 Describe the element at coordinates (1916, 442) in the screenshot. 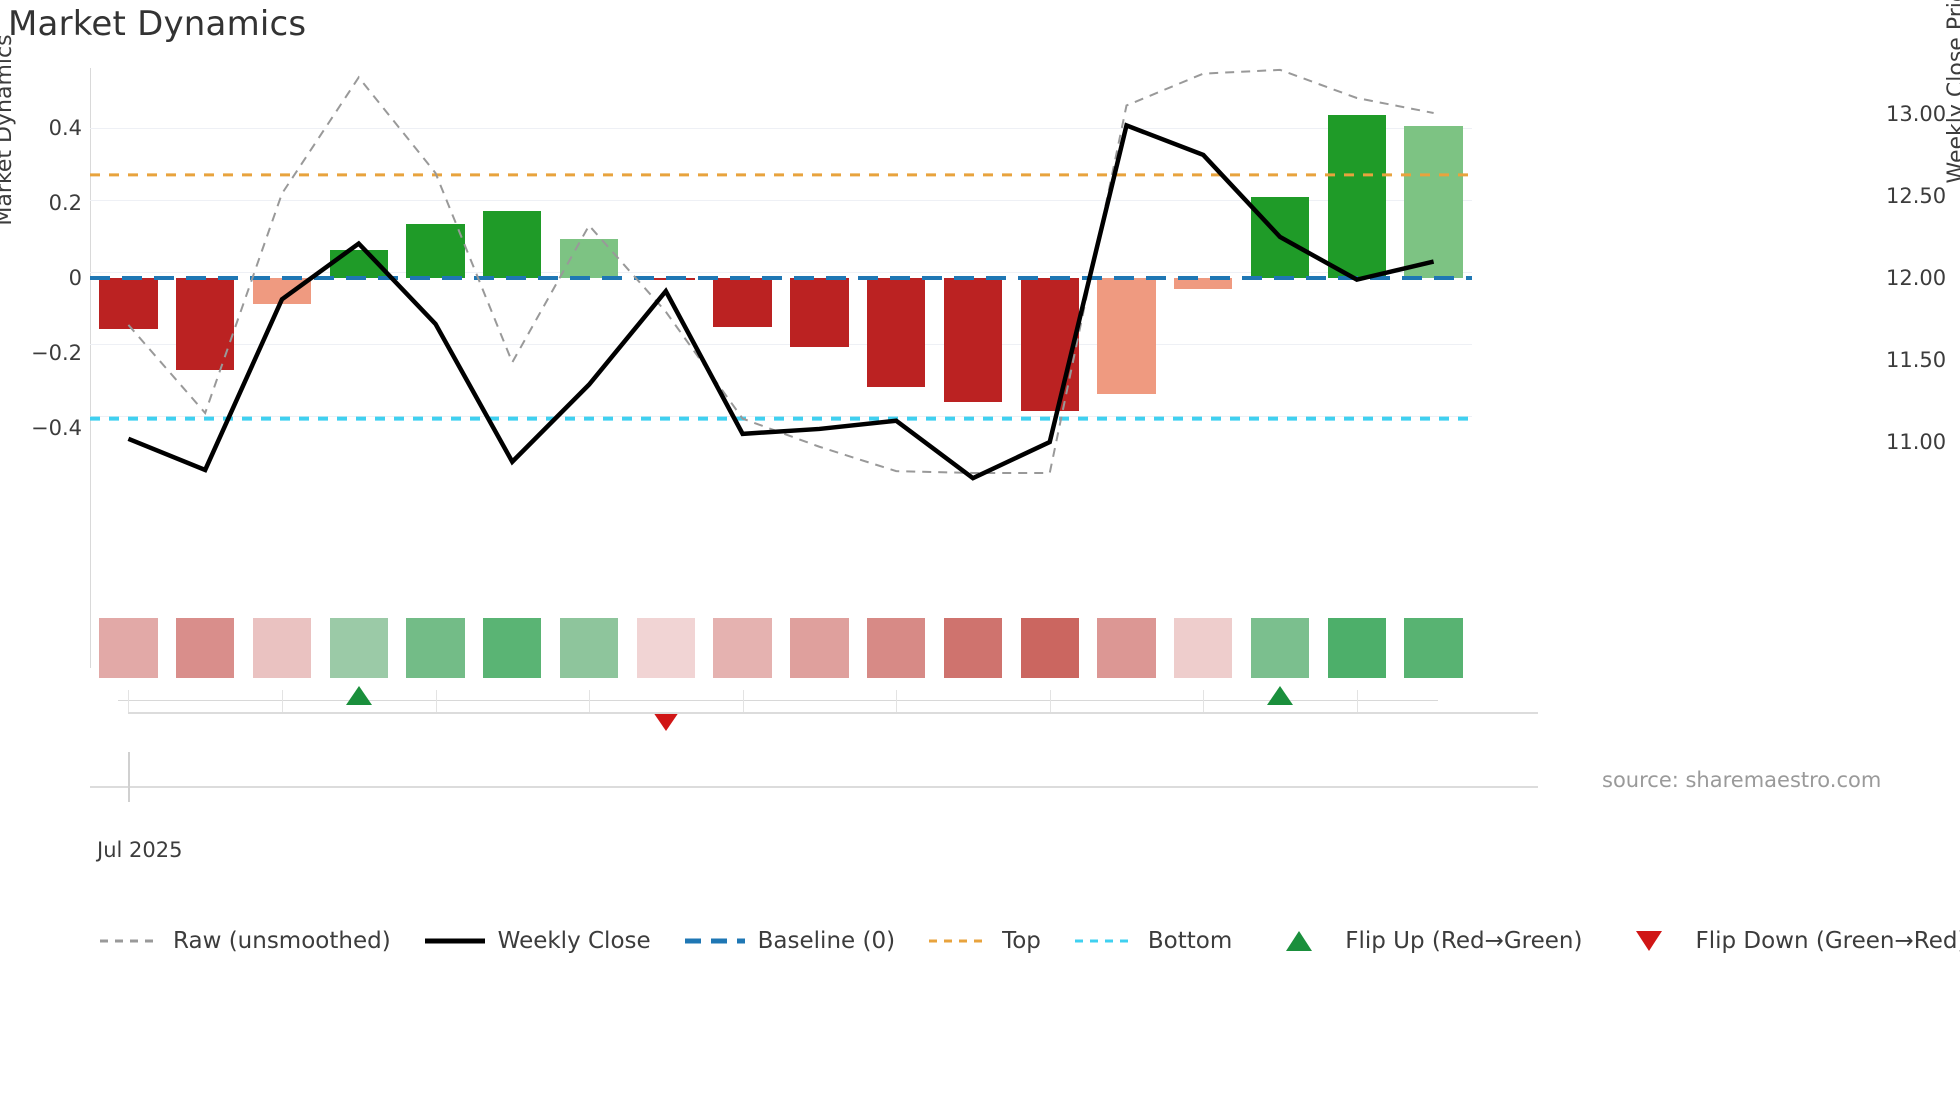

I see `y-tick-right-4: 11.00` at that location.